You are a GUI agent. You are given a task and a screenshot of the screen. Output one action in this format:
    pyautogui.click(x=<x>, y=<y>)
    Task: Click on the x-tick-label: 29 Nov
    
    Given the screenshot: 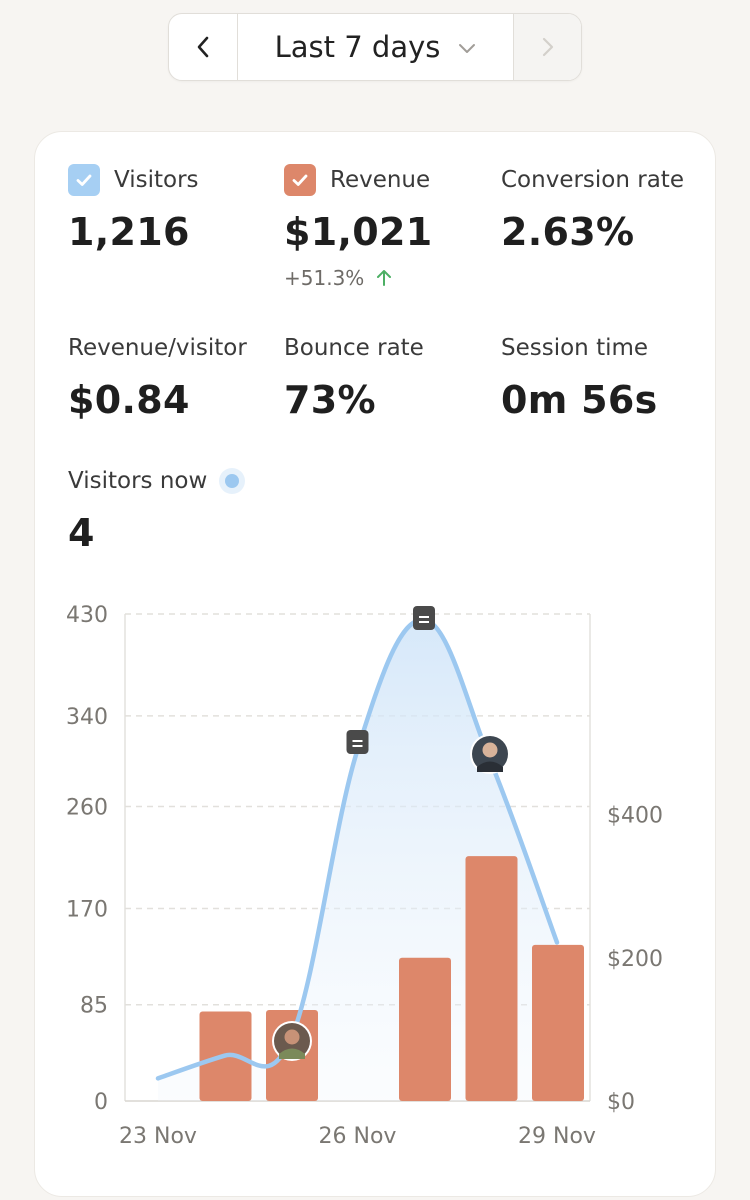 What is the action you would take?
    pyautogui.click(x=557, y=1136)
    